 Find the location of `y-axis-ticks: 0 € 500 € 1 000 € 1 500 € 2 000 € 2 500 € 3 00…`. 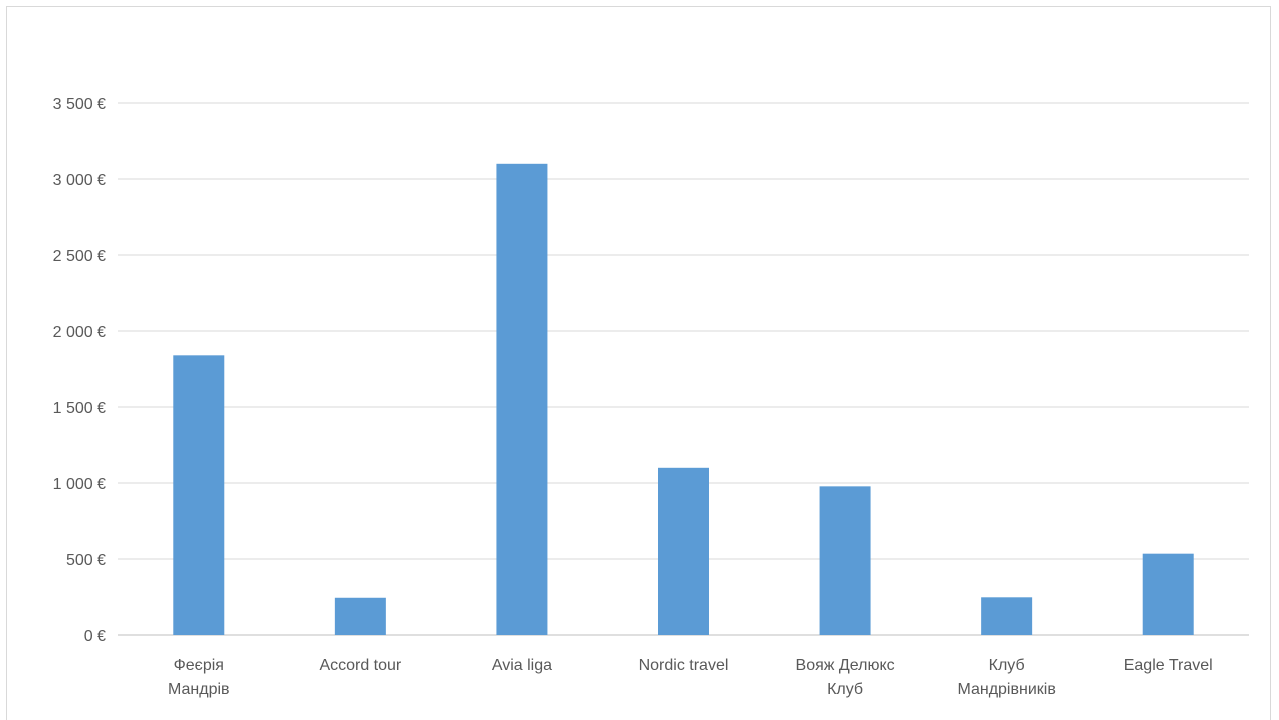

y-axis-ticks: 0 € 500 € 1 000 € 1 500 € 2 000 € 2 500 € 3 00… is located at coordinates (79, 370).